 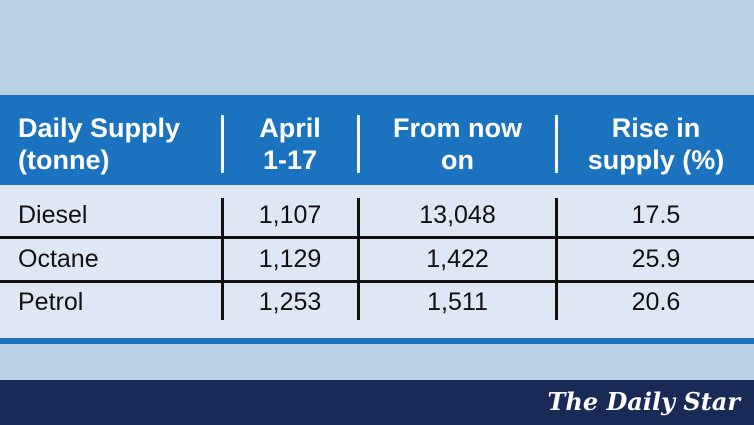 I want to click on cell: 25.9, so click(x=656, y=259).